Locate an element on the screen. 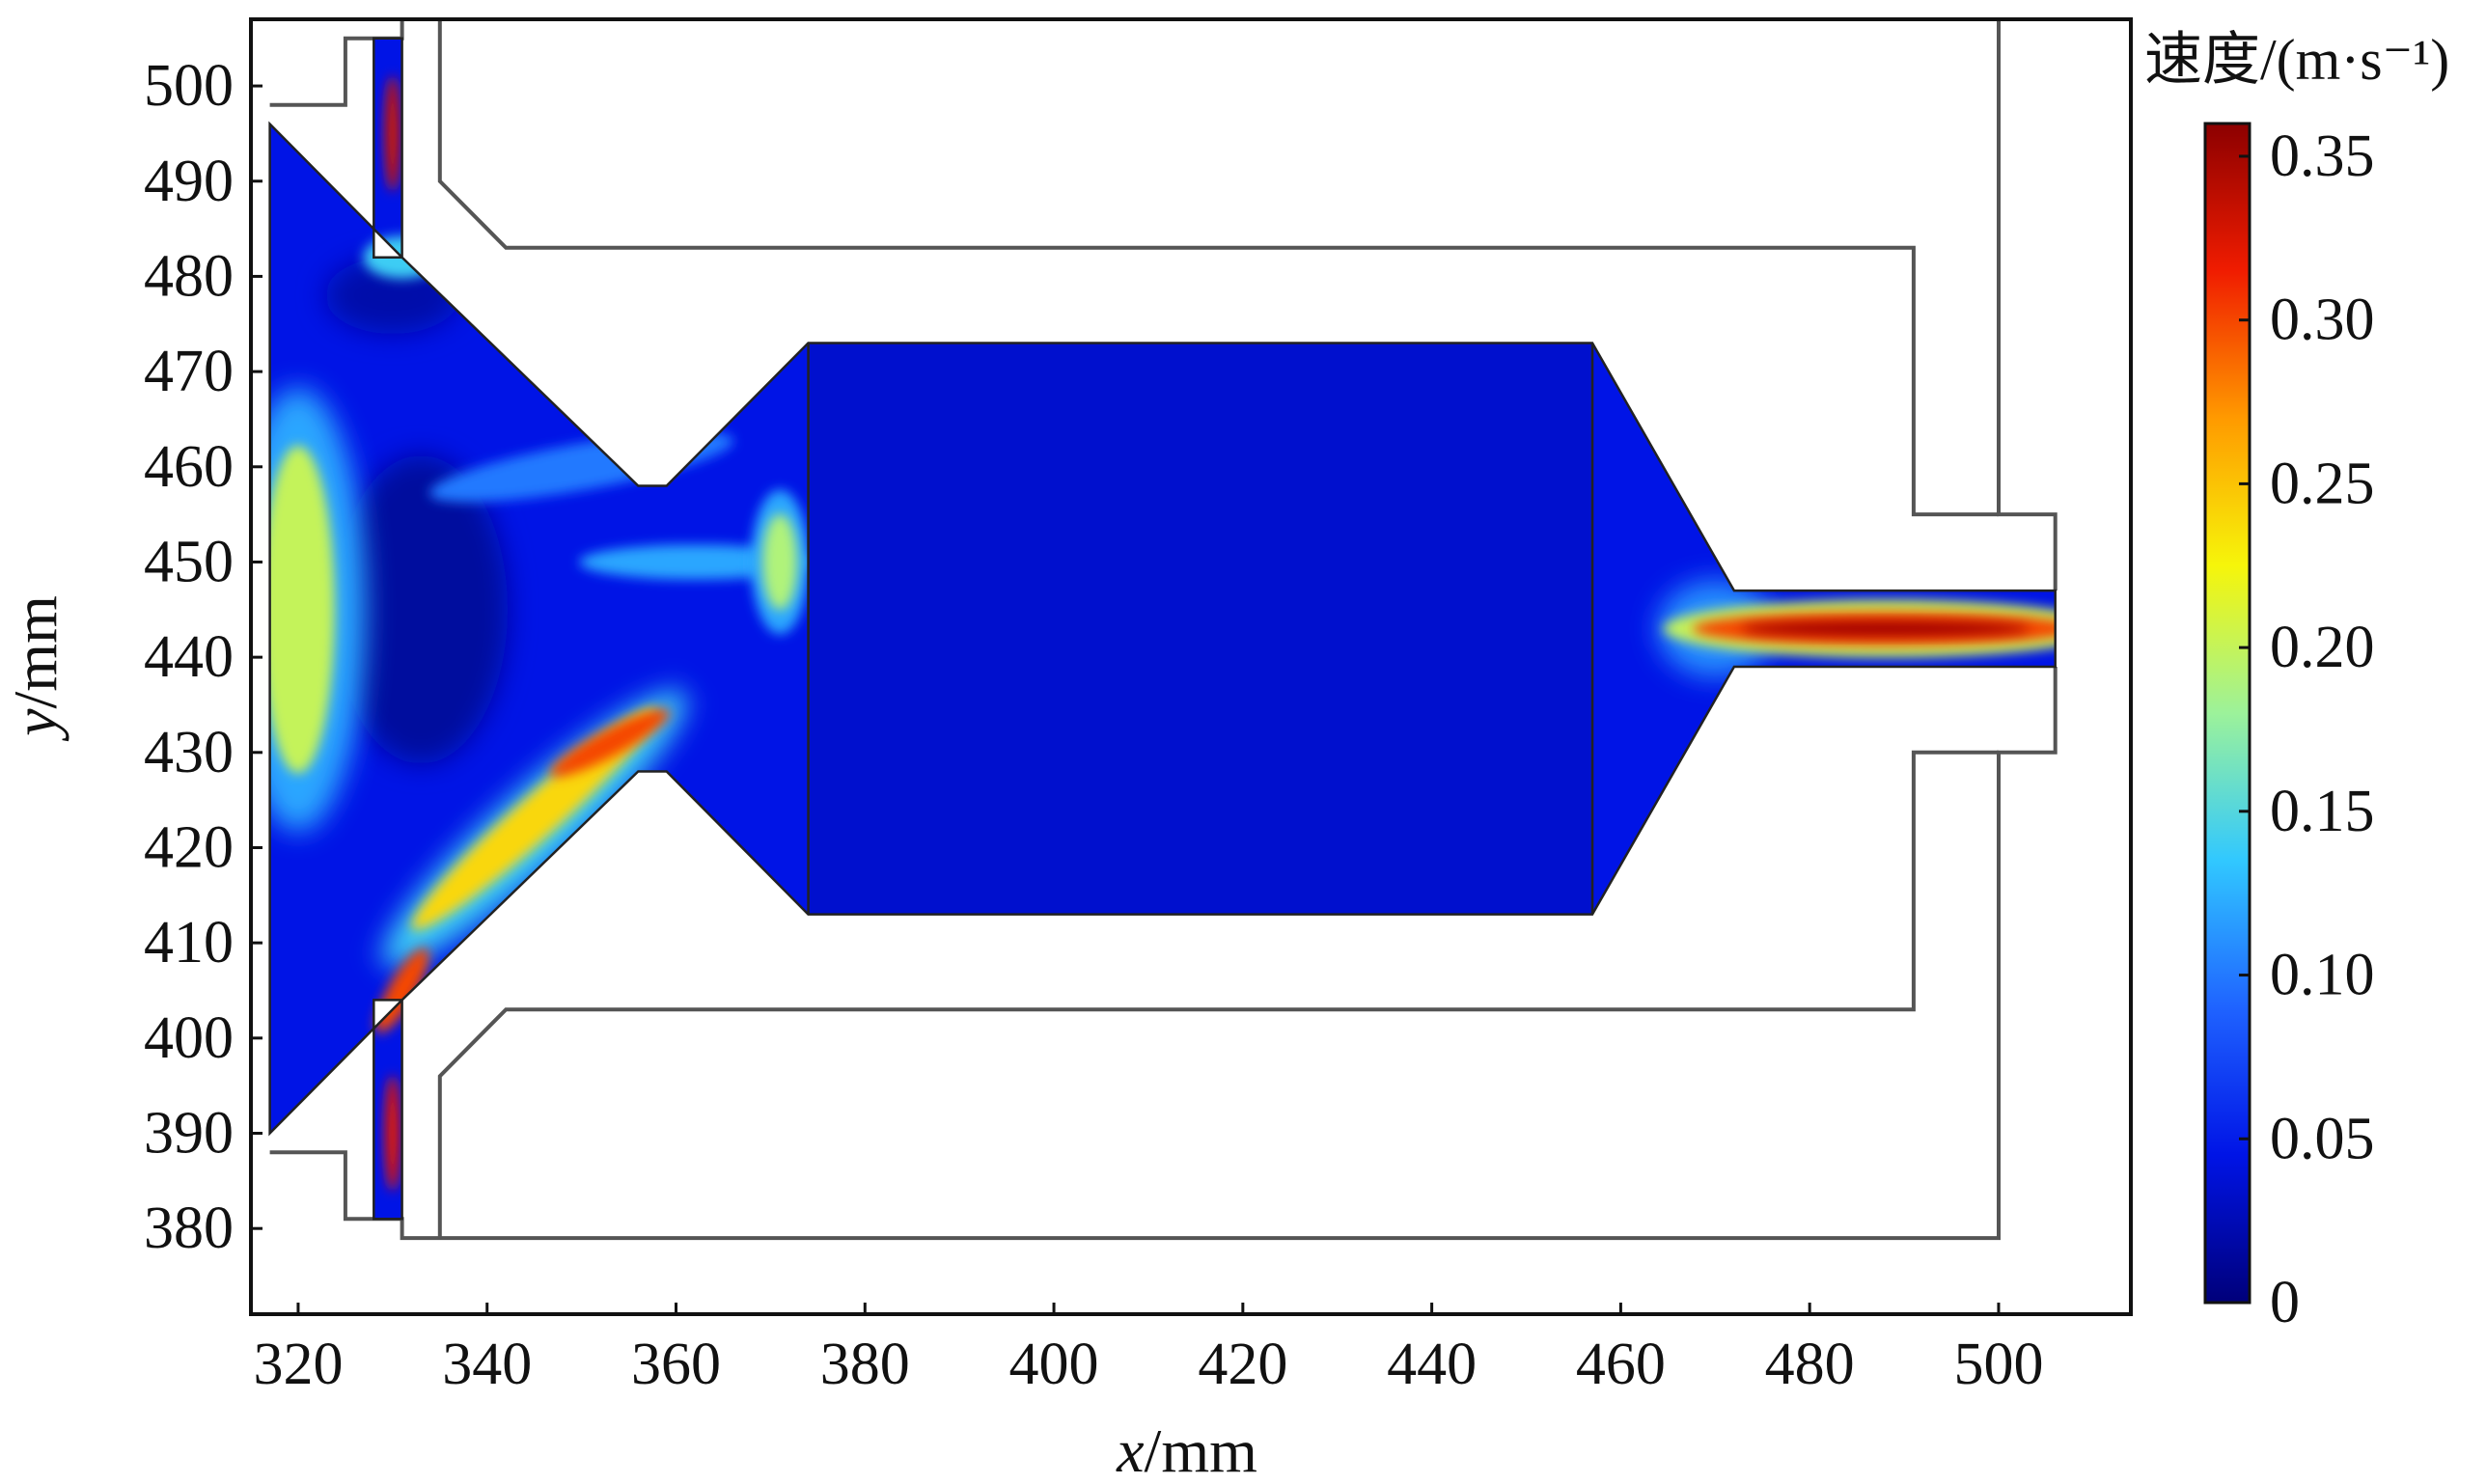 The width and height of the screenshot is (2486, 1484). x-tick-label: 440 is located at coordinates (1432, 1364).